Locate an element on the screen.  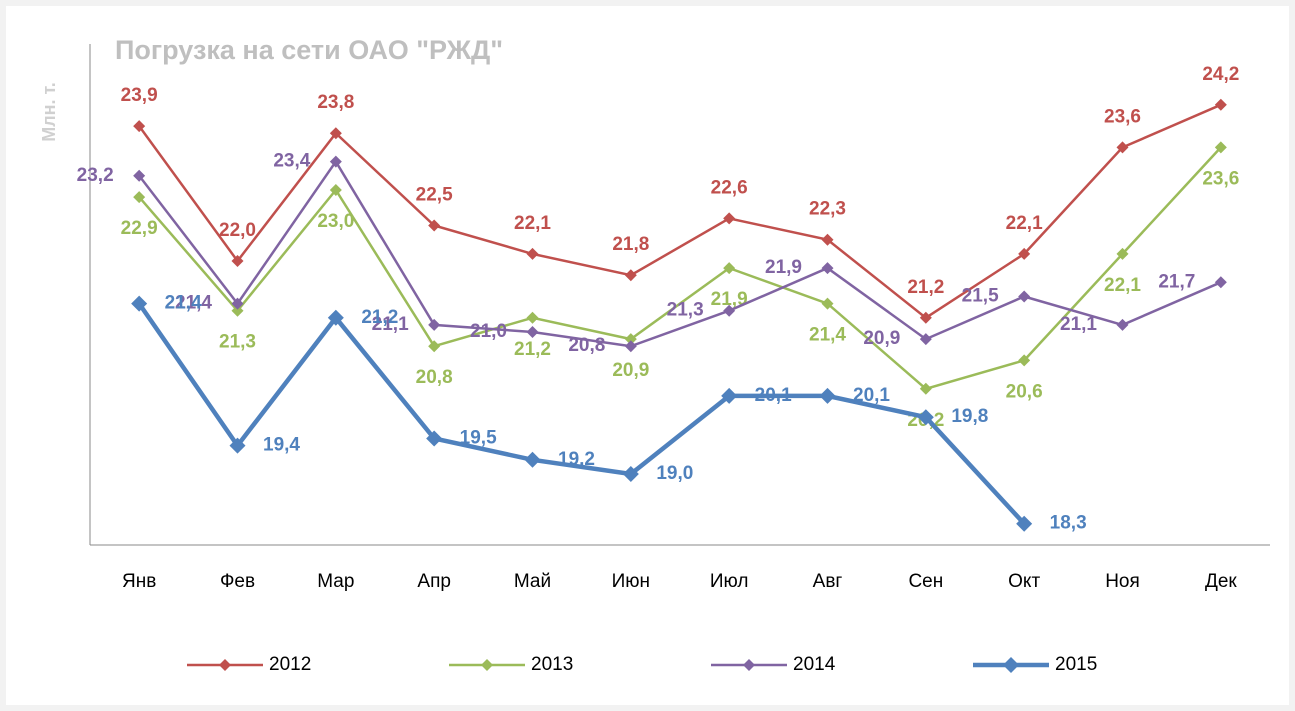
legend-label: 2014 is located at coordinates (814, 664).